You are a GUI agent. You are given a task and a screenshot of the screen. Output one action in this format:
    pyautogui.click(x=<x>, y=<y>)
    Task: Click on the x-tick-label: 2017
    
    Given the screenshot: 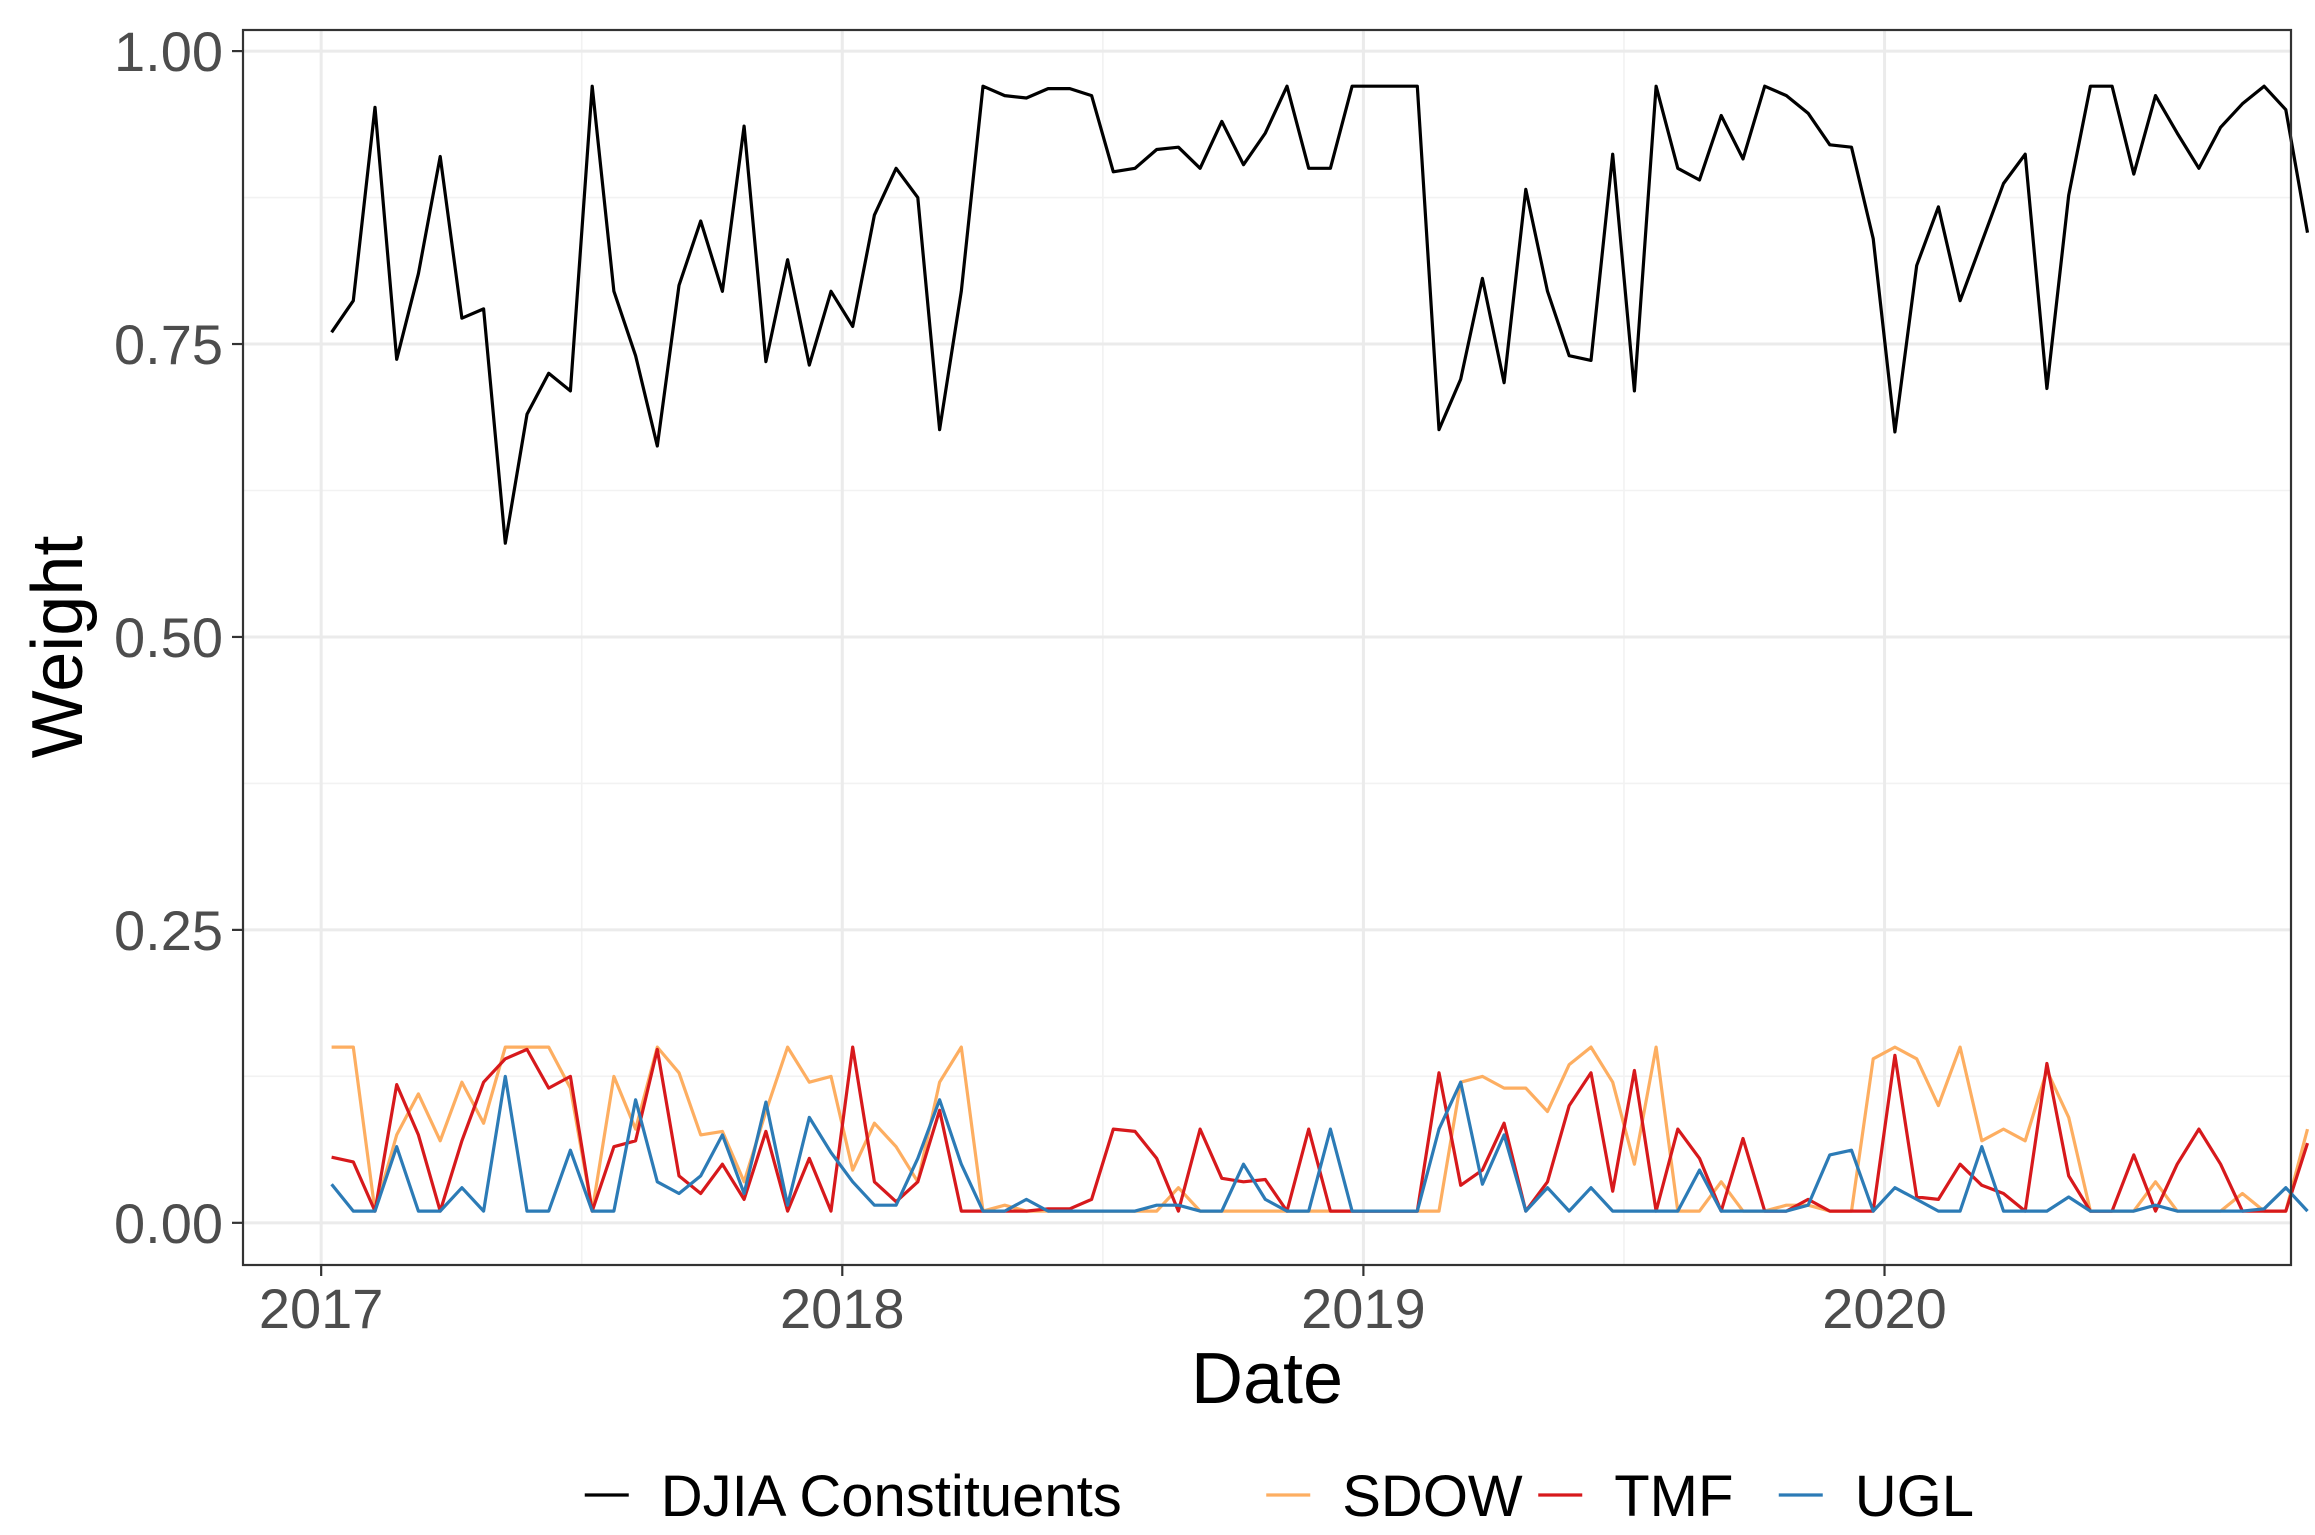 What is the action you would take?
    pyautogui.click(x=321, y=1308)
    